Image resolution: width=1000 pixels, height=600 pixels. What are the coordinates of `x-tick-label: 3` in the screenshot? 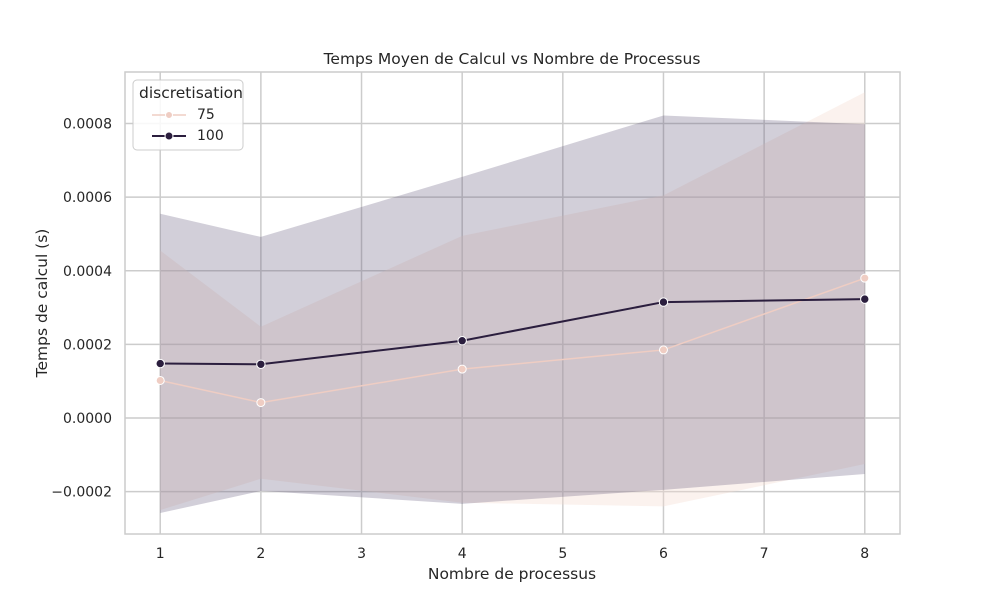 It's located at (361, 554).